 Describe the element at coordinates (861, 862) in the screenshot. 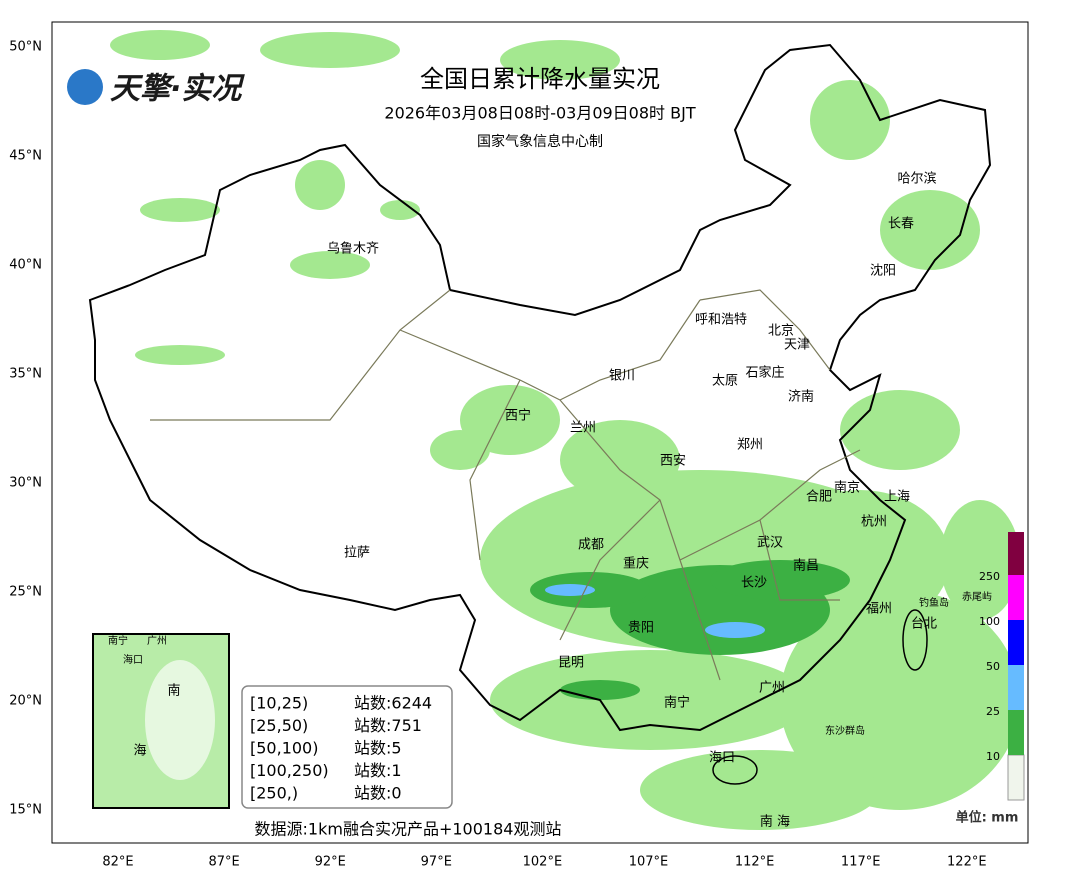

I see `longitude-label: 117°E` at that location.